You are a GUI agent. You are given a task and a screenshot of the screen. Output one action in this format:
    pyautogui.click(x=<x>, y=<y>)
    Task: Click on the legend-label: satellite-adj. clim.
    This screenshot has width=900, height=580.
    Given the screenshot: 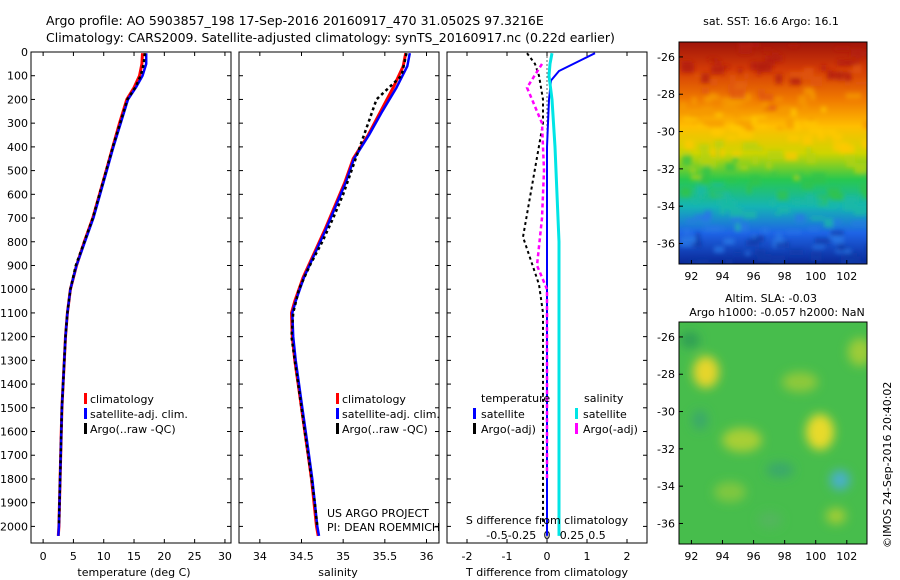 What is the action you would take?
    pyautogui.click(x=139, y=414)
    